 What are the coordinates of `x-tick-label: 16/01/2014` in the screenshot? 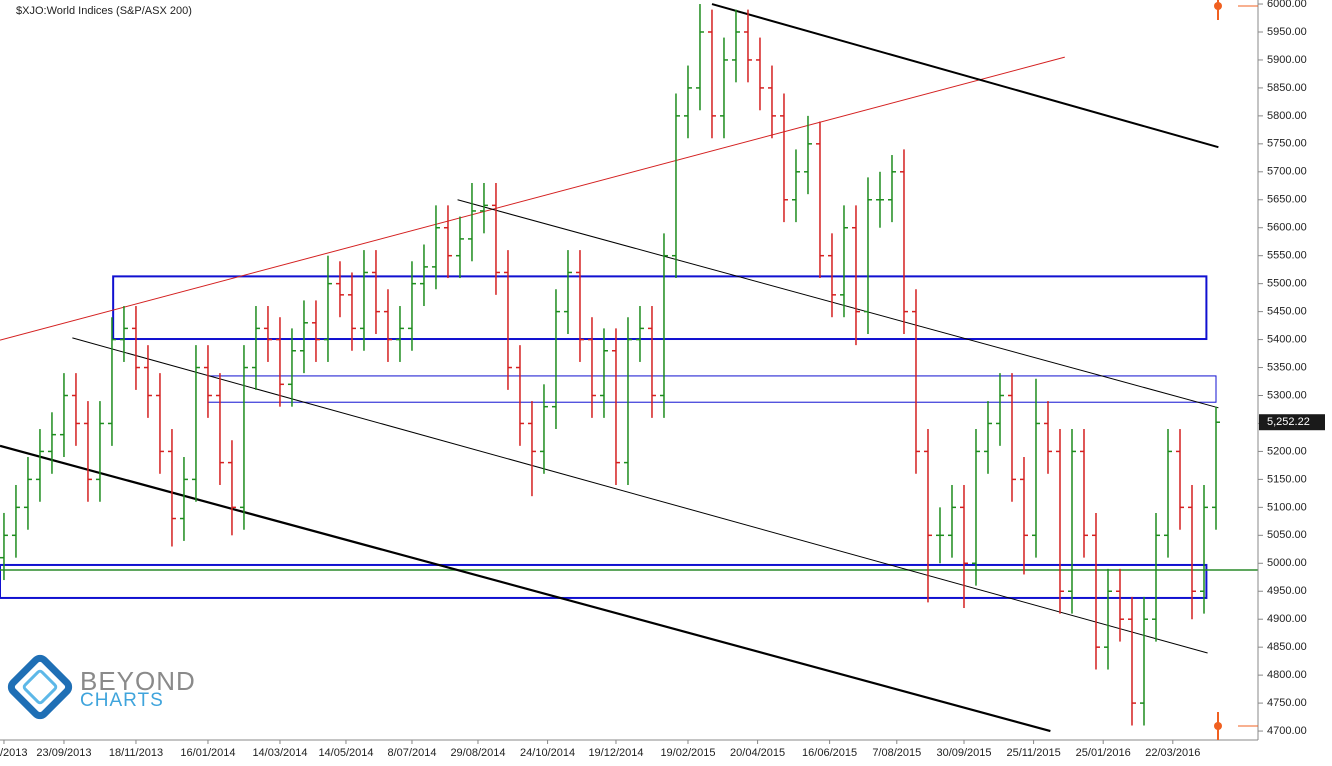 It's located at (207, 753).